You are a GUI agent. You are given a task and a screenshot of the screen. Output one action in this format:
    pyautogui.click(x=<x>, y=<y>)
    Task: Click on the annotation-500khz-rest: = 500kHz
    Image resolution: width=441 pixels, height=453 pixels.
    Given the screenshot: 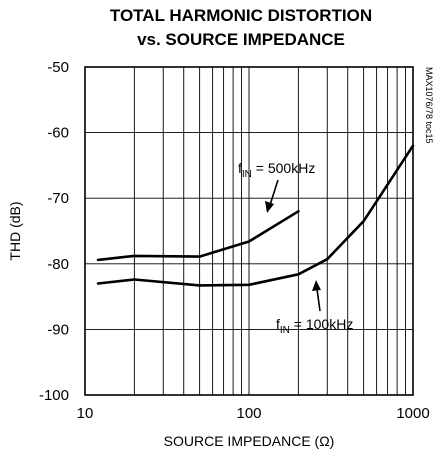 What is the action you would take?
    pyautogui.click(x=283, y=168)
    